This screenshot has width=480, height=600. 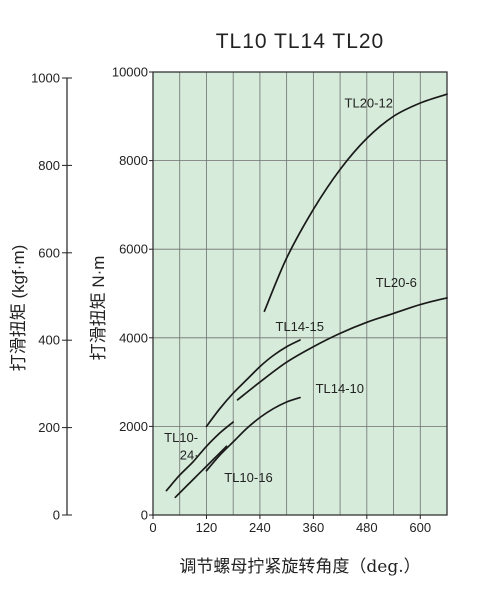 What do you see at coordinates (260, 527) in the screenshot?
I see `x-tick-label: 240` at bounding box center [260, 527].